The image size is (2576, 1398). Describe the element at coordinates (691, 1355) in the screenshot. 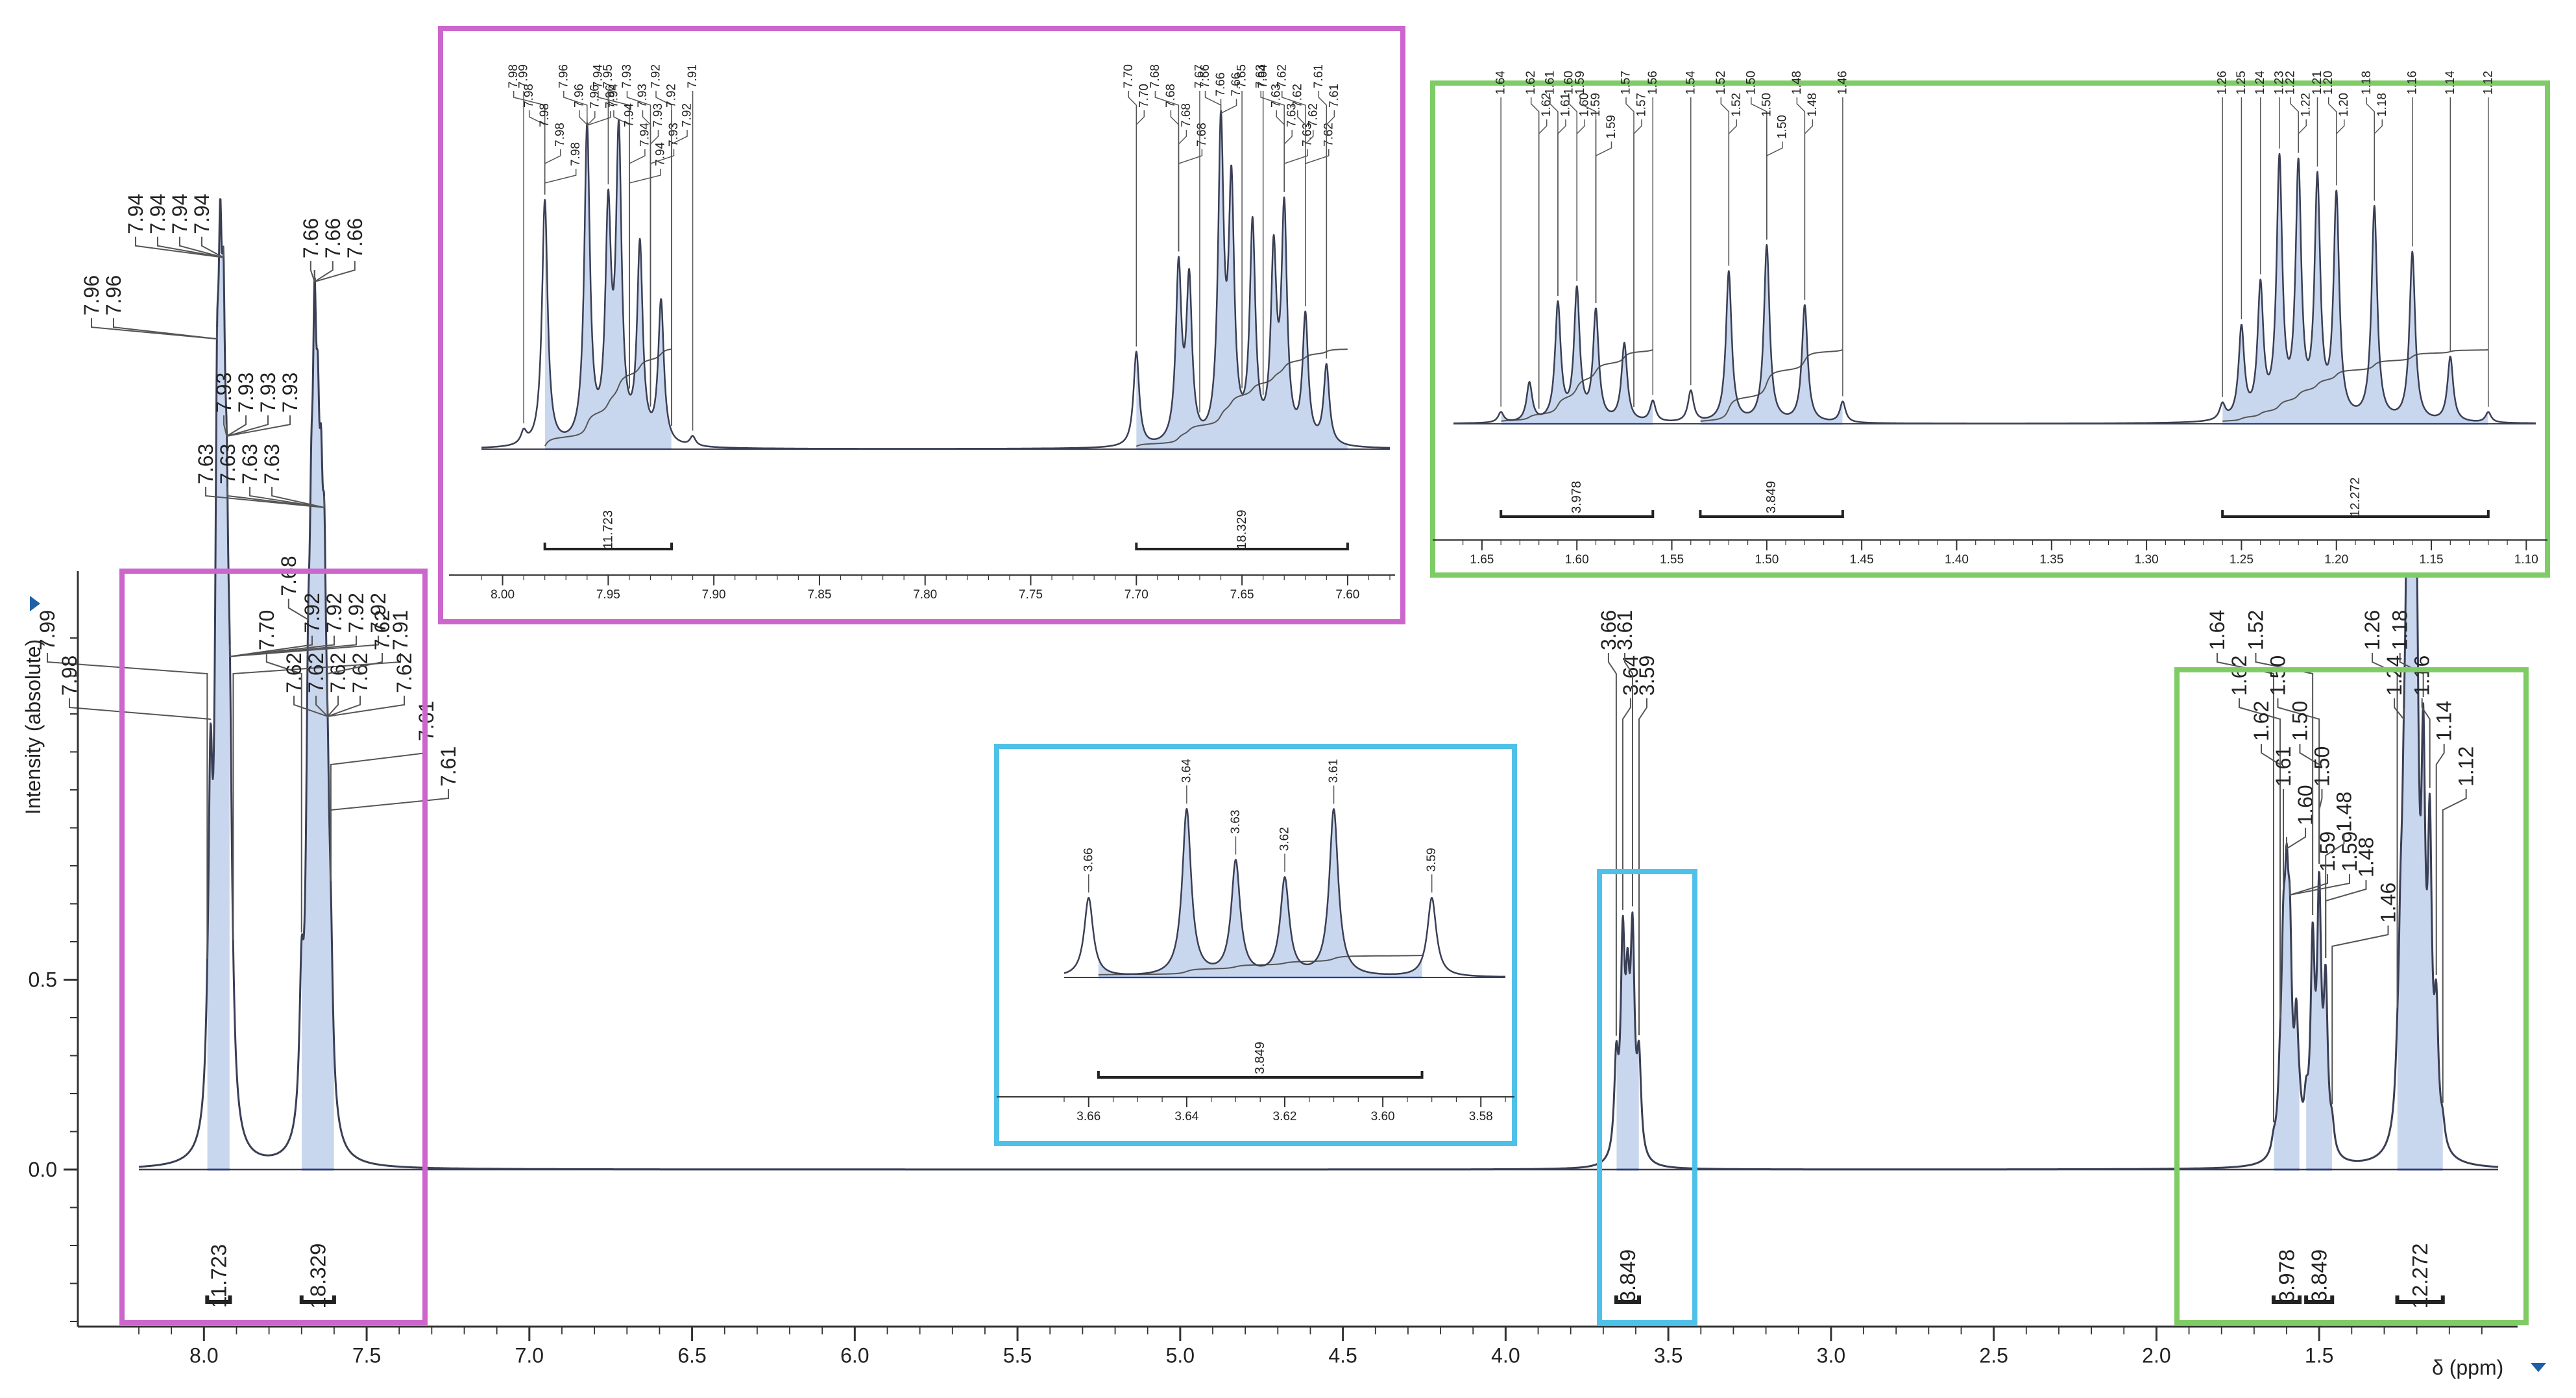

I see `x-tick-label: 6.5` at that location.